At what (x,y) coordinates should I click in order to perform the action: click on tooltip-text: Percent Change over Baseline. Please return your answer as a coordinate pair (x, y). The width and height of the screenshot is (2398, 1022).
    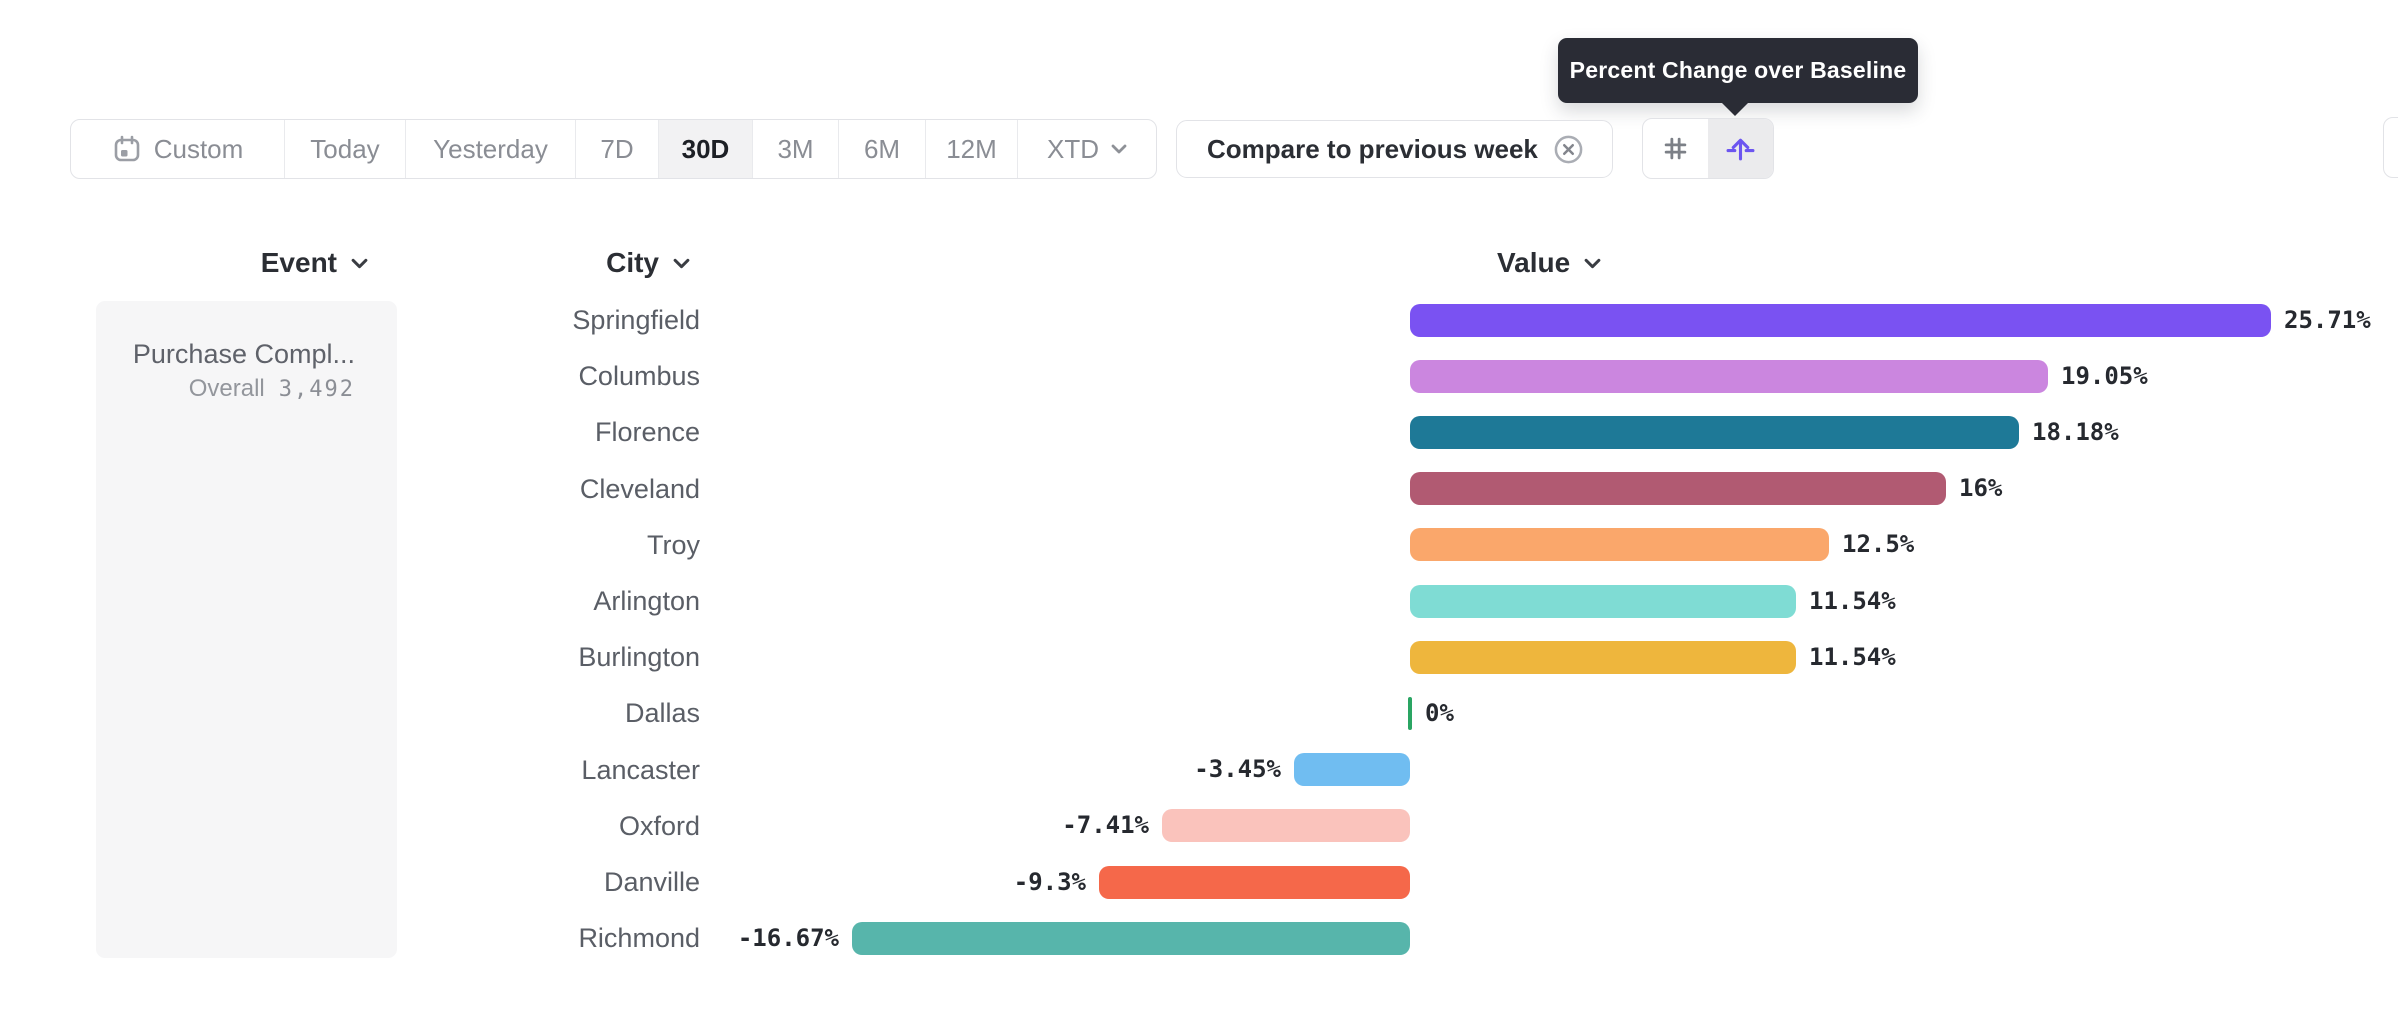
    Looking at the image, I should click on (1738, 70).